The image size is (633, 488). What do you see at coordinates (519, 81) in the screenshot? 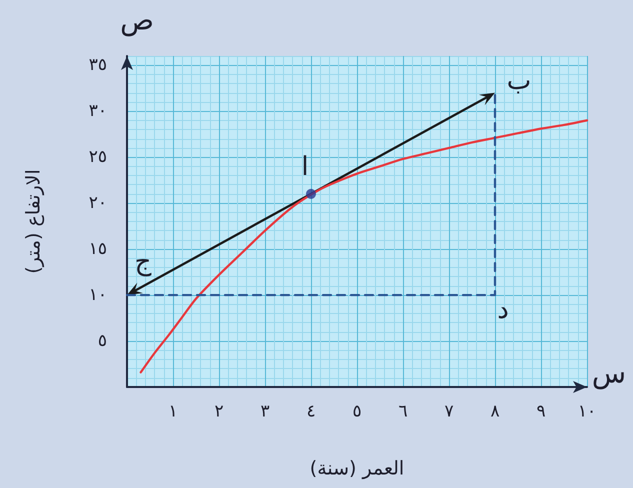
I see `annotation: ب` at bounding box center [519, 81].